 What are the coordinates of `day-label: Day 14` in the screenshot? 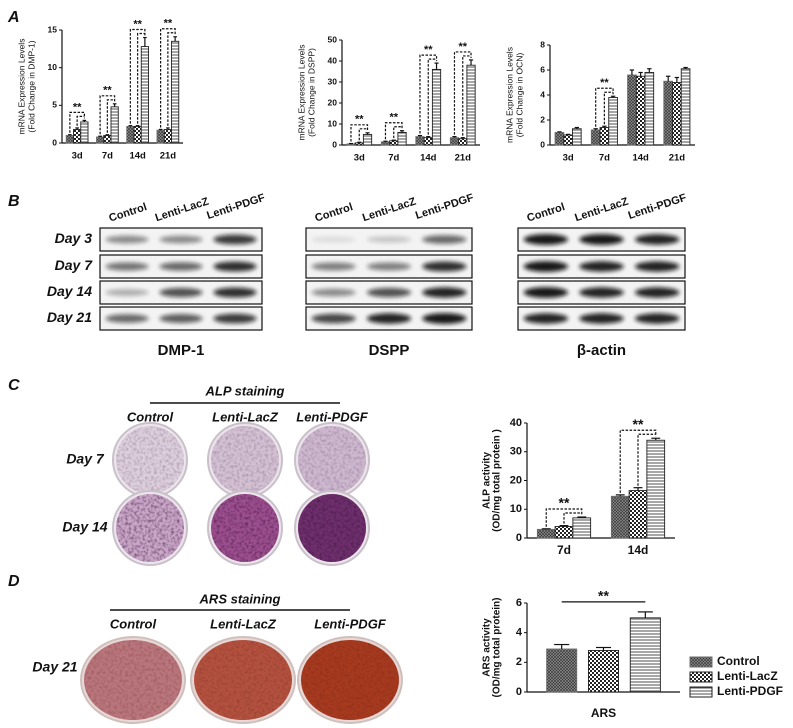 It's located at (84, 527).